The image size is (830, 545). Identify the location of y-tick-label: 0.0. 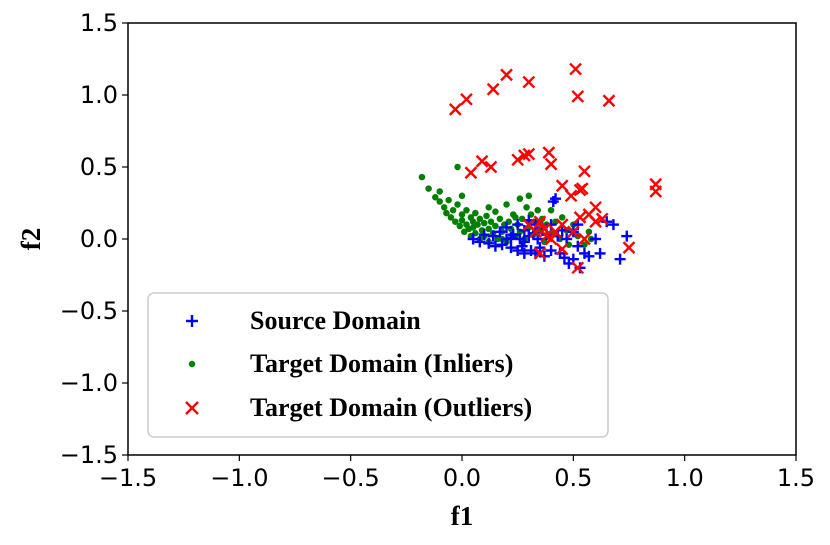
(99, 239).